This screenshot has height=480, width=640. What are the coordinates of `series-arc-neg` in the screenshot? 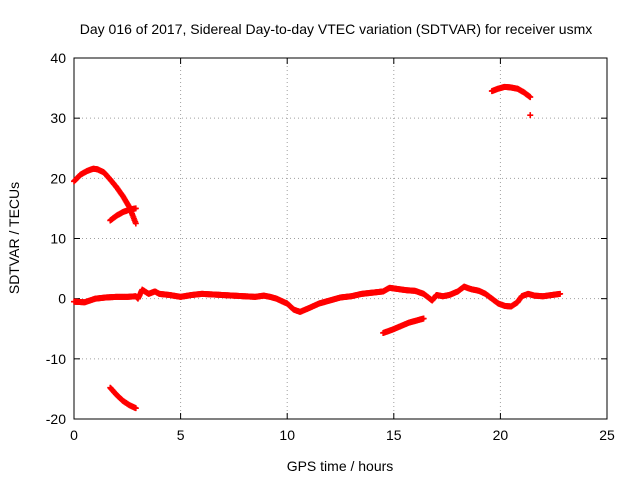 It's located at (403, 325).